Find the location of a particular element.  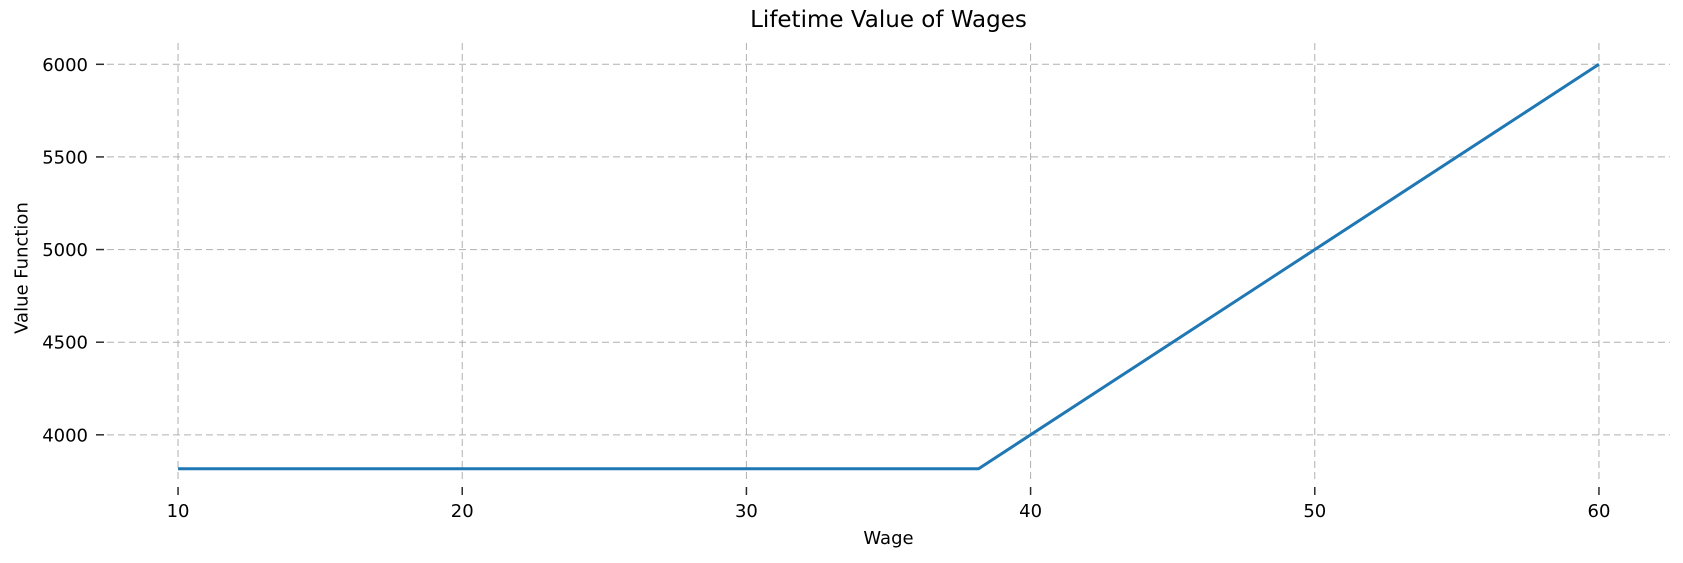

y-tick-label: 6000 is located at coordinates (65, 65).